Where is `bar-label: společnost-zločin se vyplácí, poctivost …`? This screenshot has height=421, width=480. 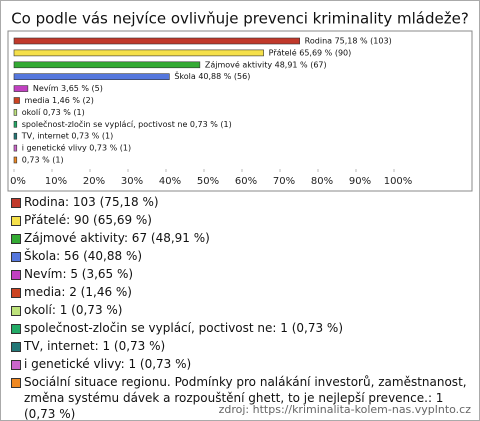 bar-label: společnost-zločin se vyplácí, poctivost … is located at coordinates (127, 124).